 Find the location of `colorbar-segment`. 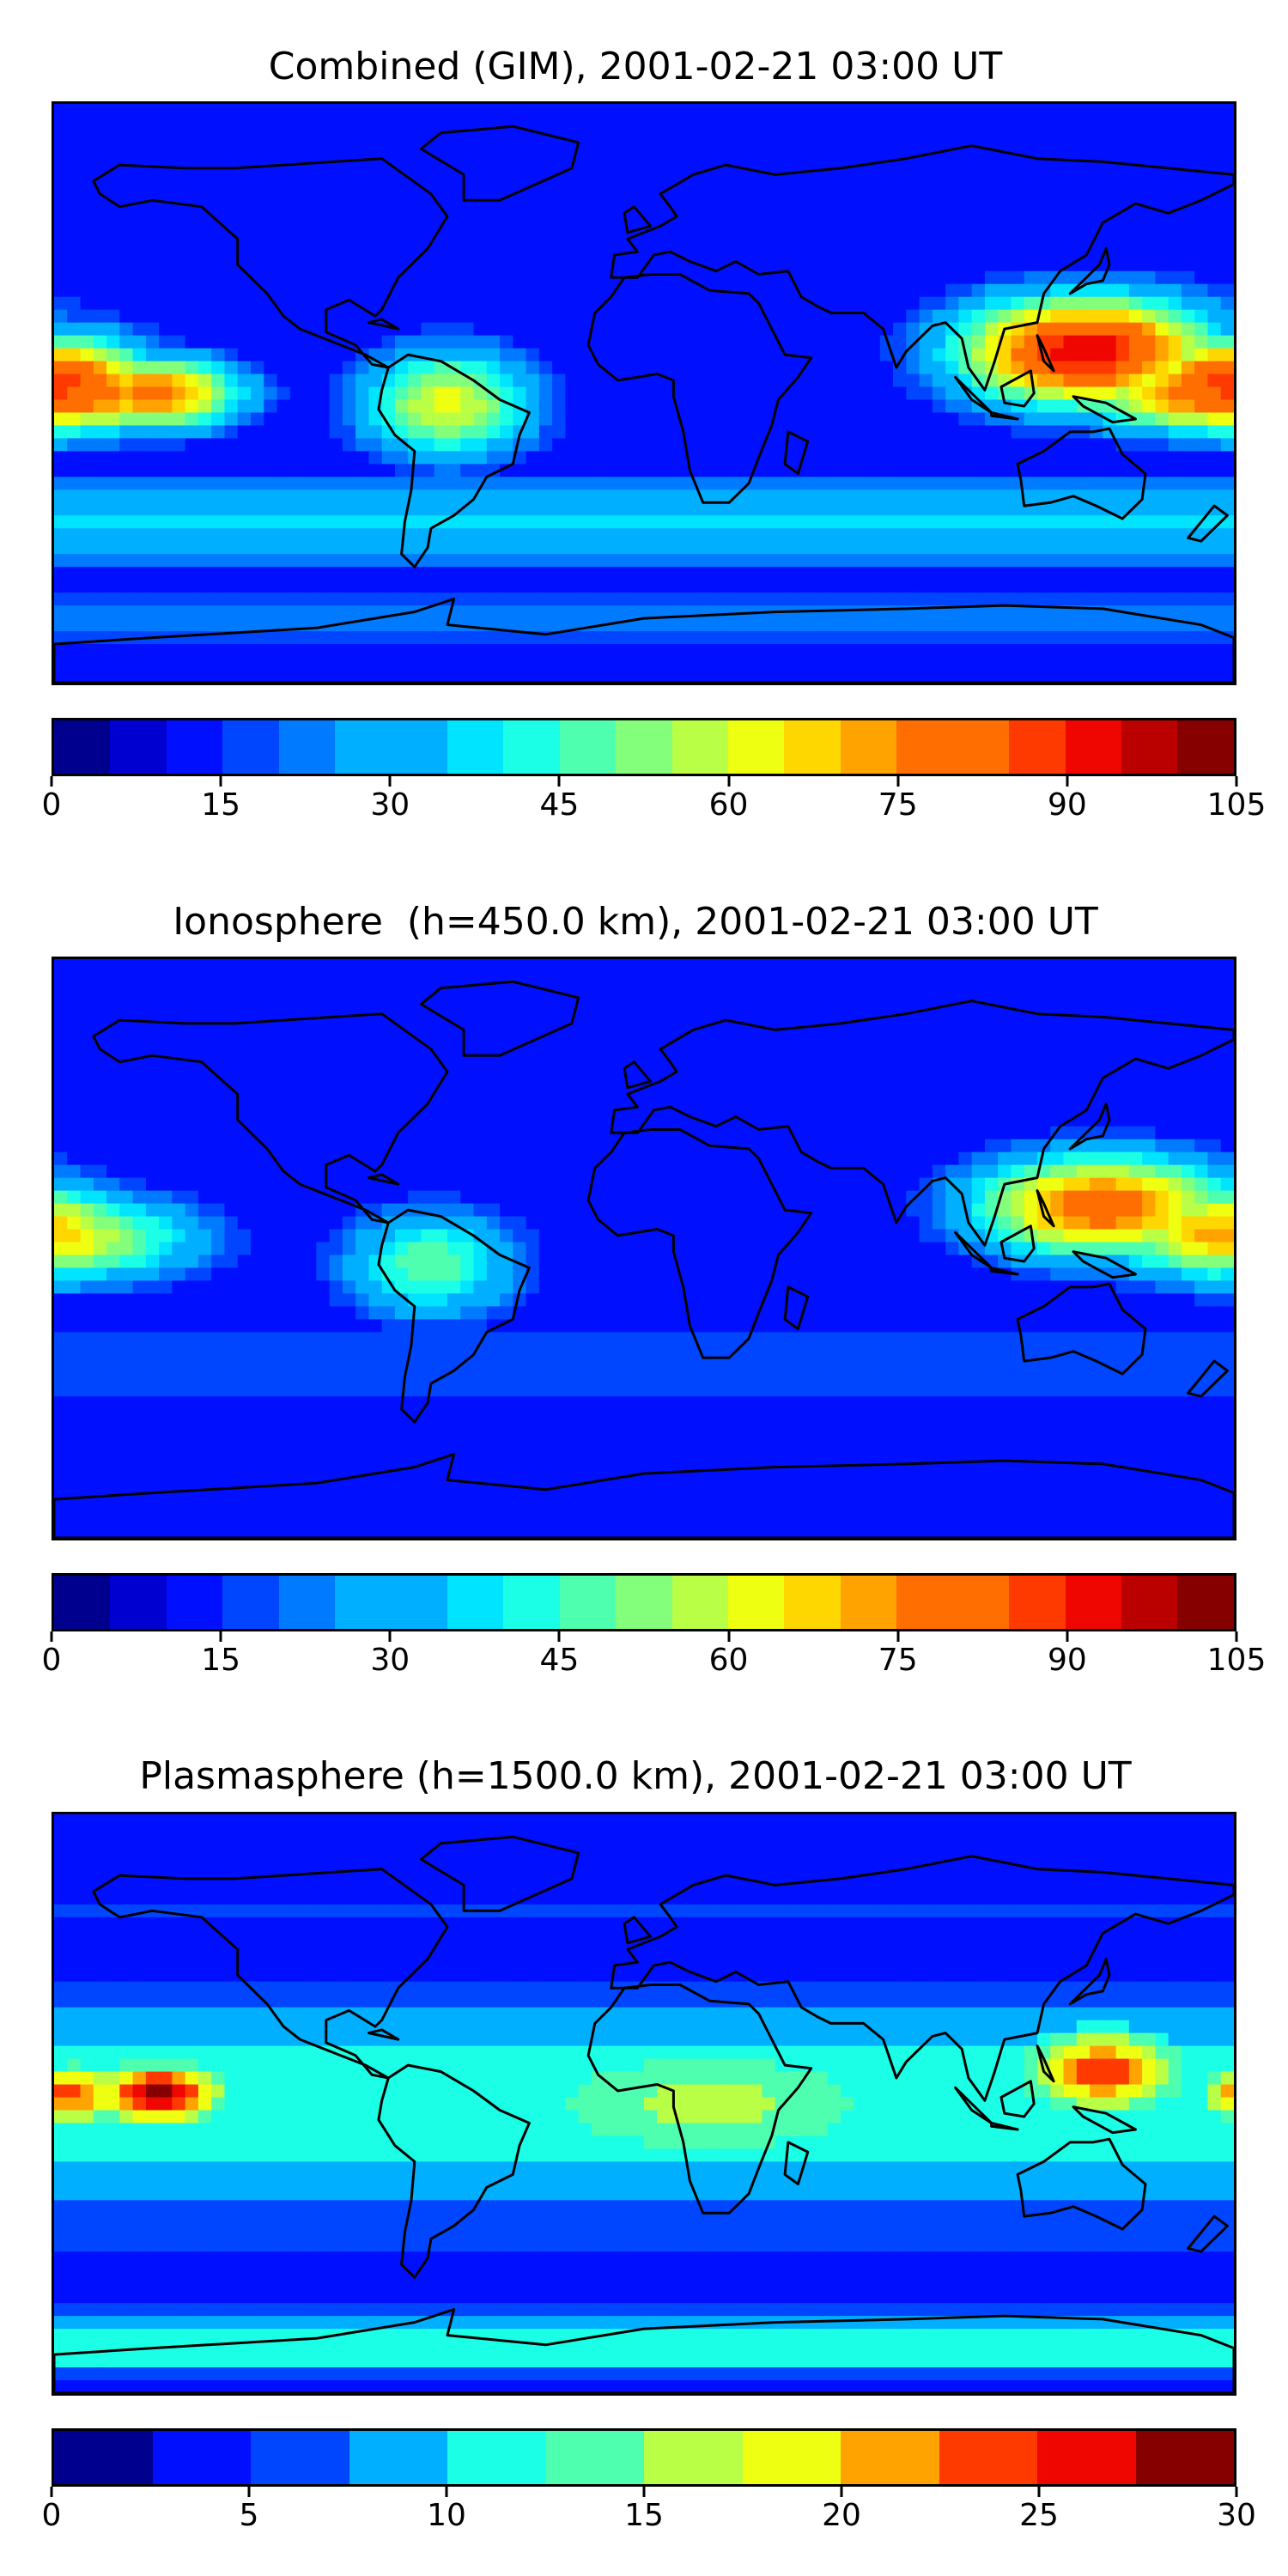

colorbar-segment is located at coordinates (1093, 747).